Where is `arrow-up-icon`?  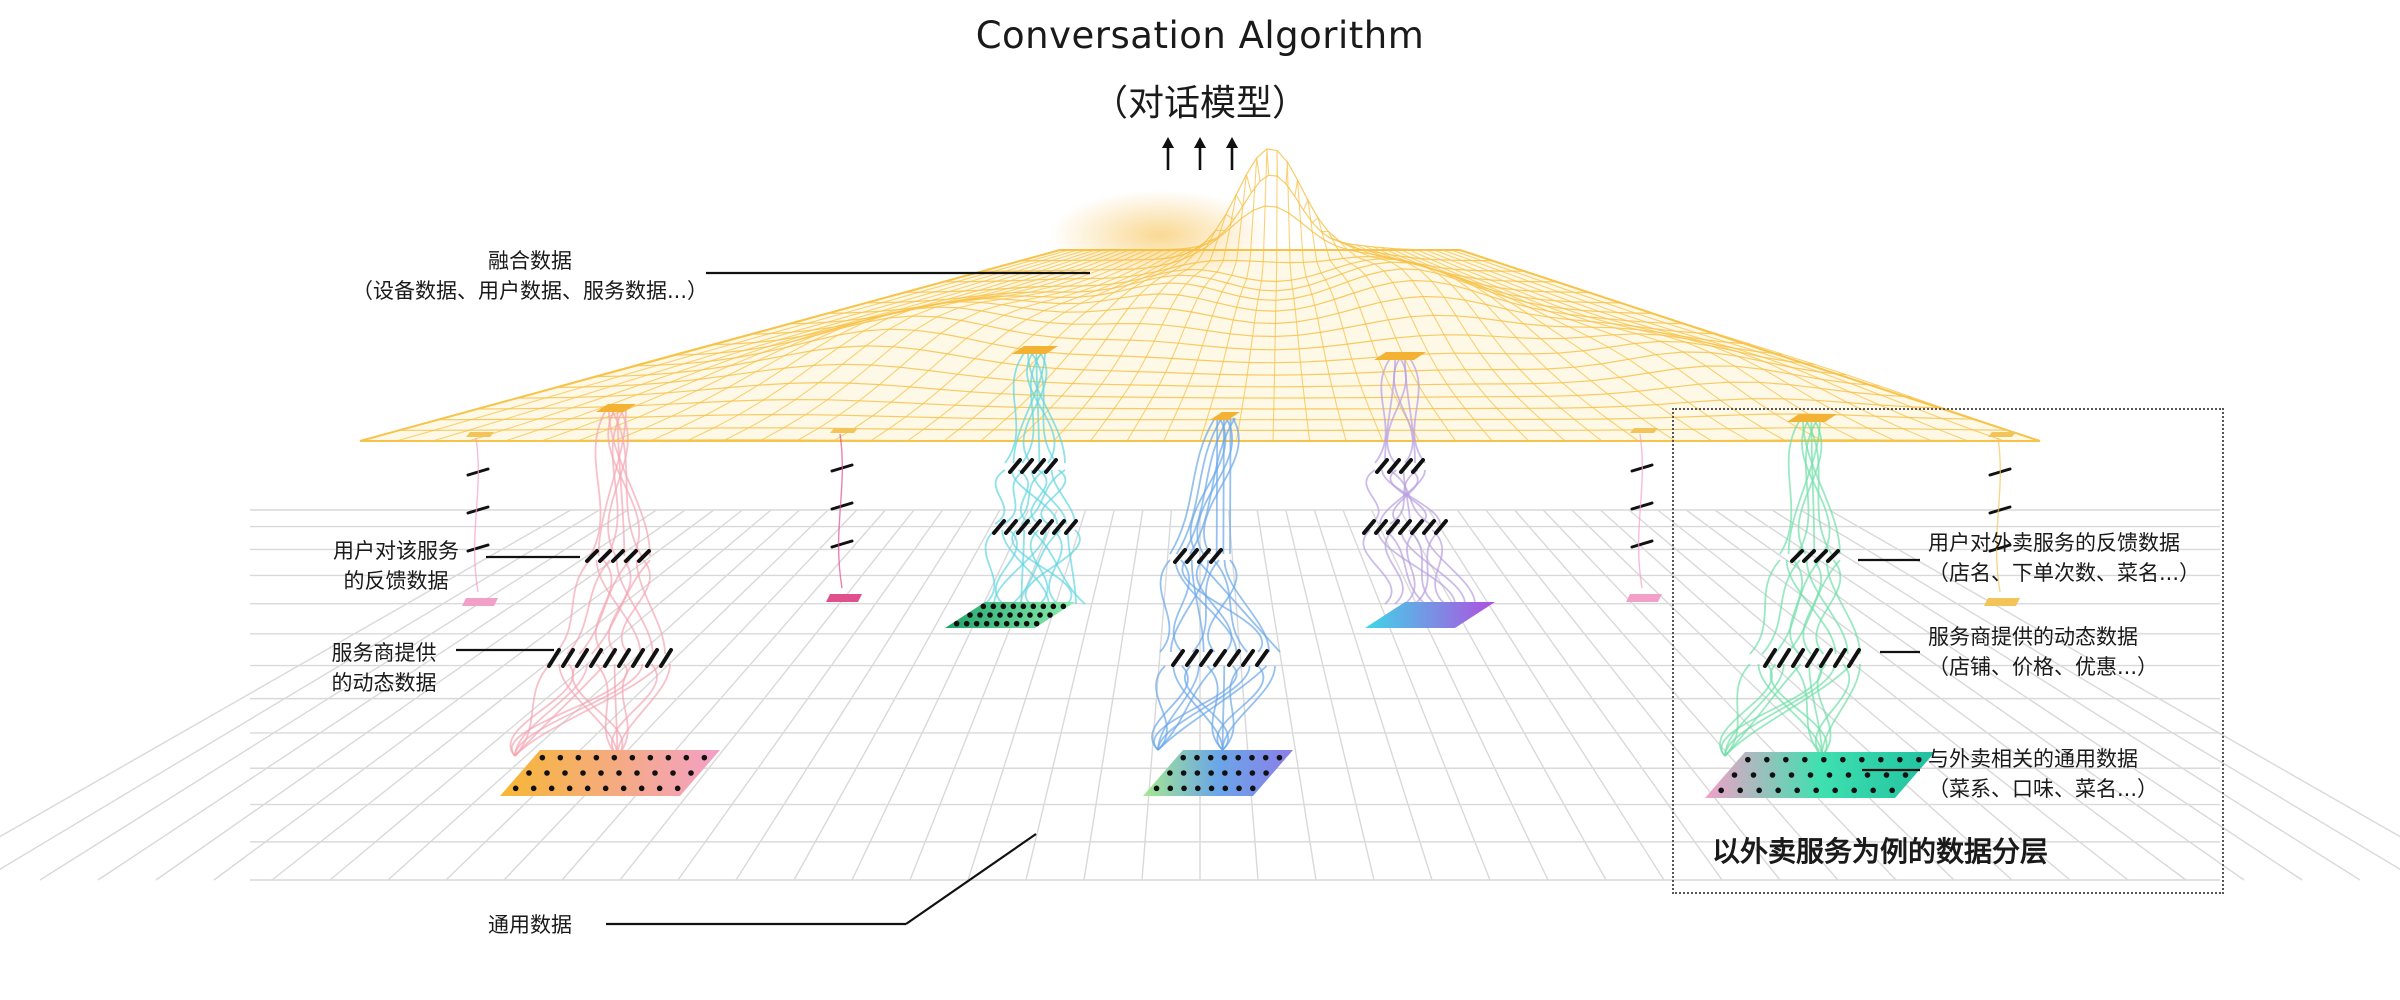 arrow-up-icon is located at coordinates (1200, 153).